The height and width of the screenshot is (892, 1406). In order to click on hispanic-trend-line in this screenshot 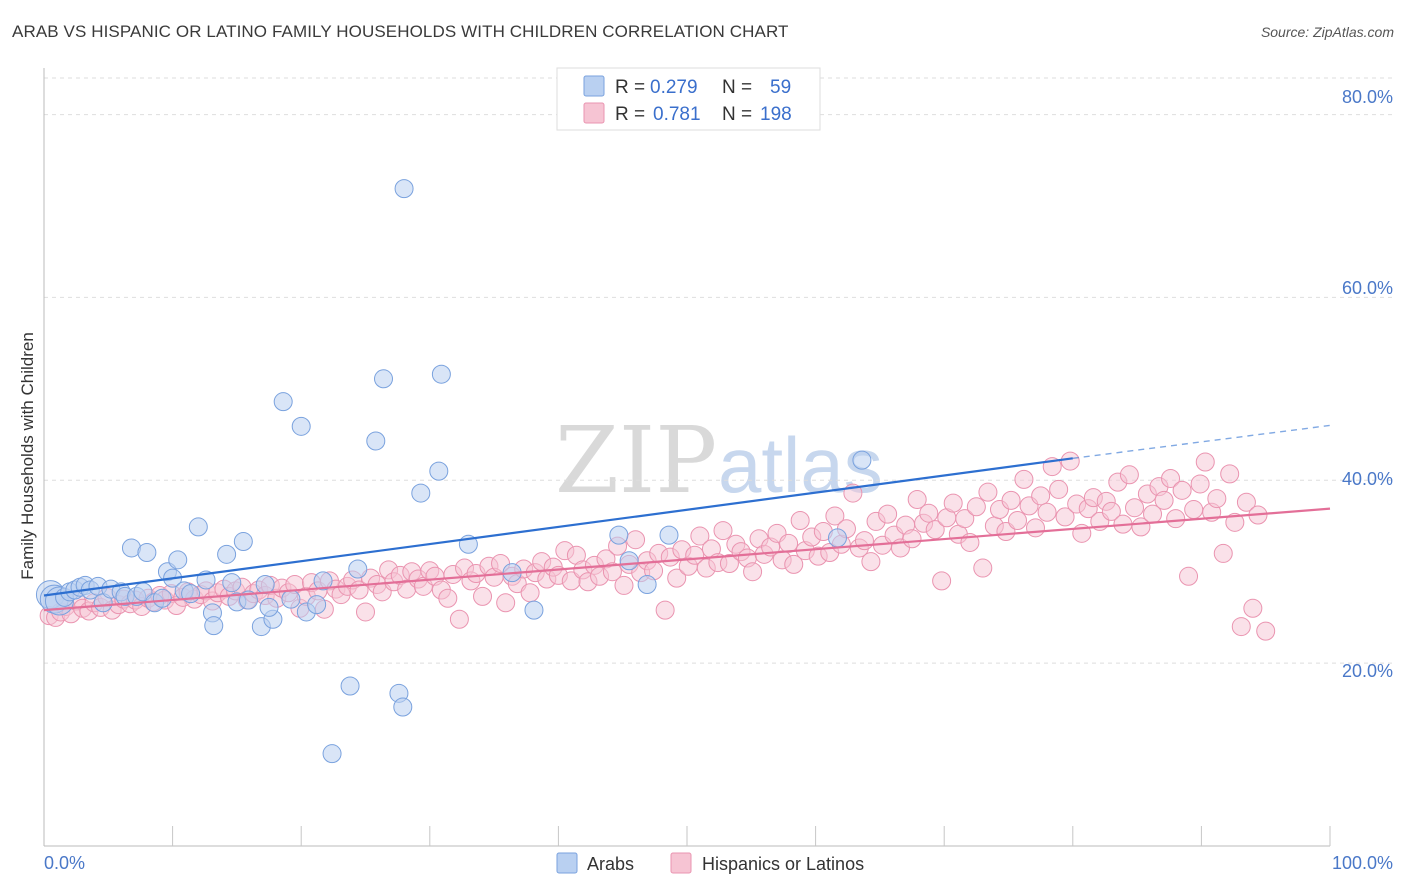, I will do `click(687, 559)`.